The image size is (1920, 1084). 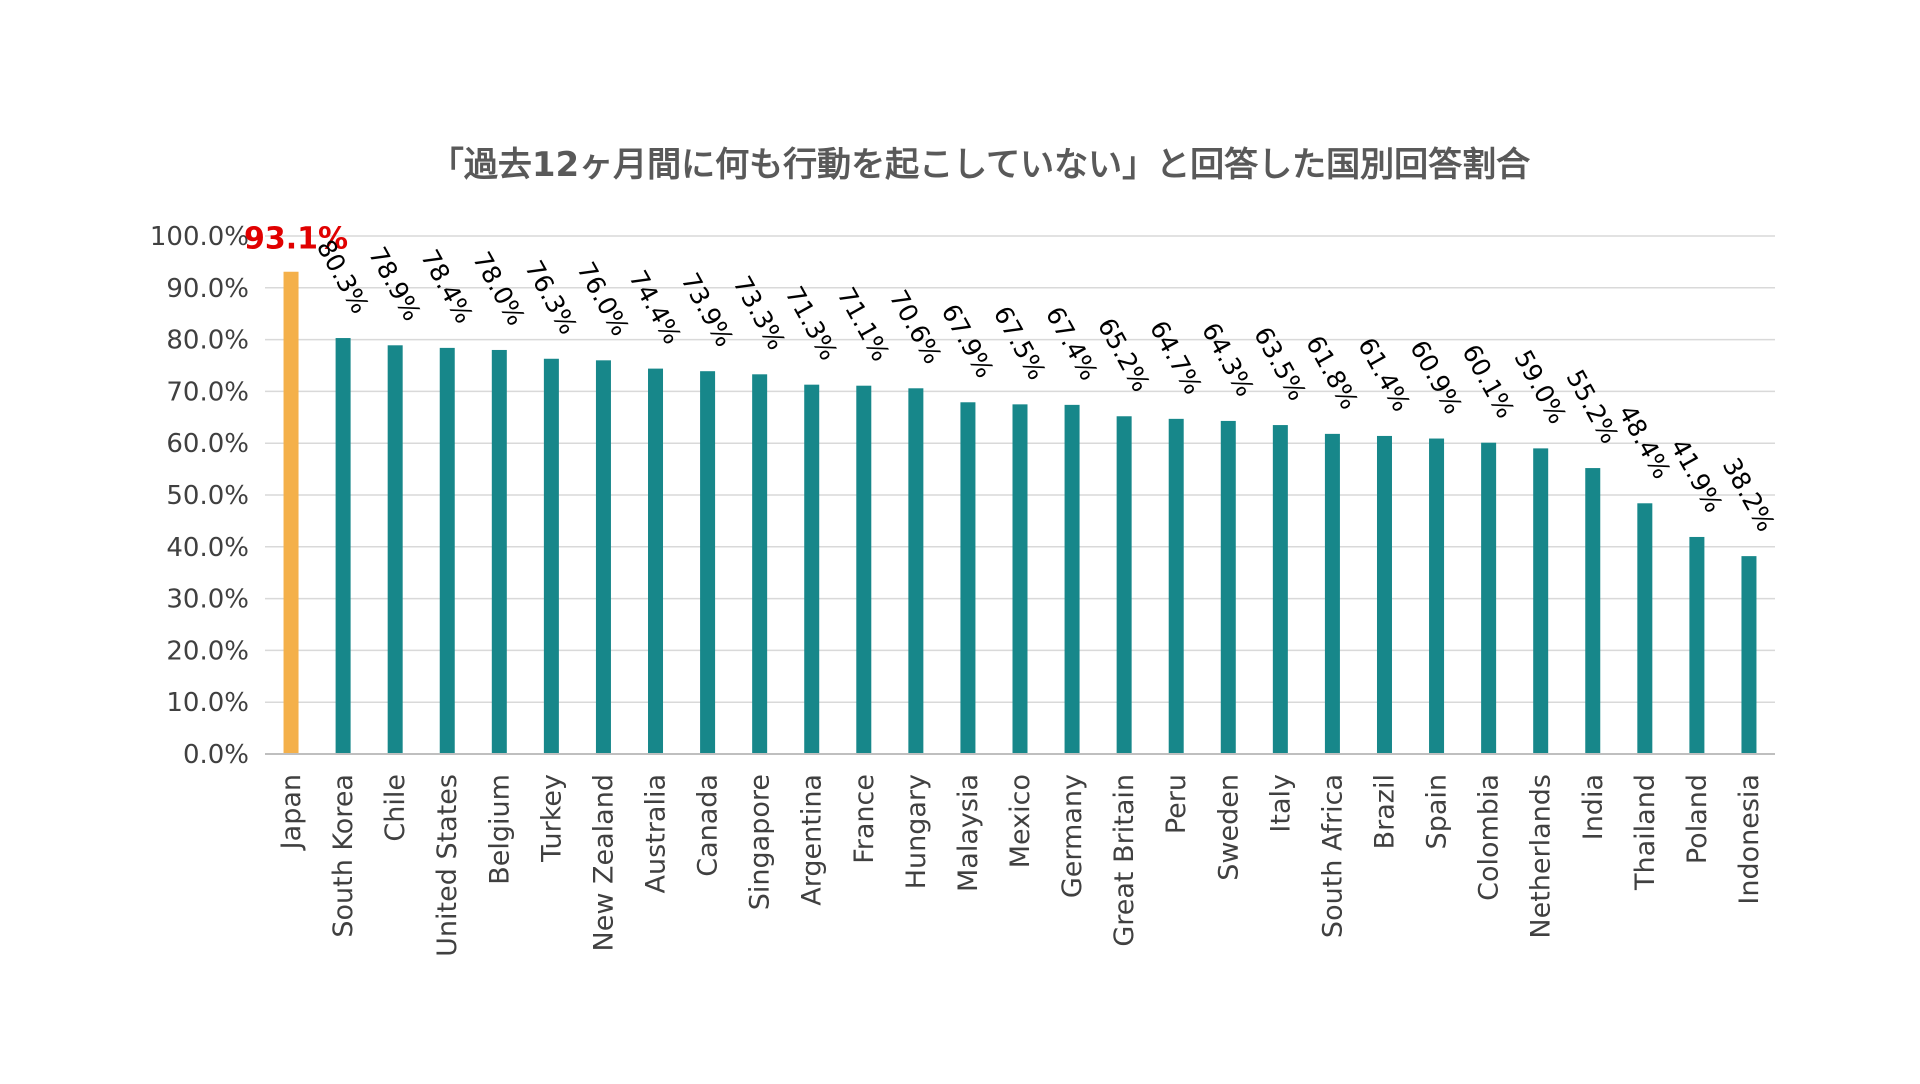 What do you see at coordinates (759, 313) in the screenshot?
I see `data-label-singapore: 73.3%` at bounding box center [759, 313].